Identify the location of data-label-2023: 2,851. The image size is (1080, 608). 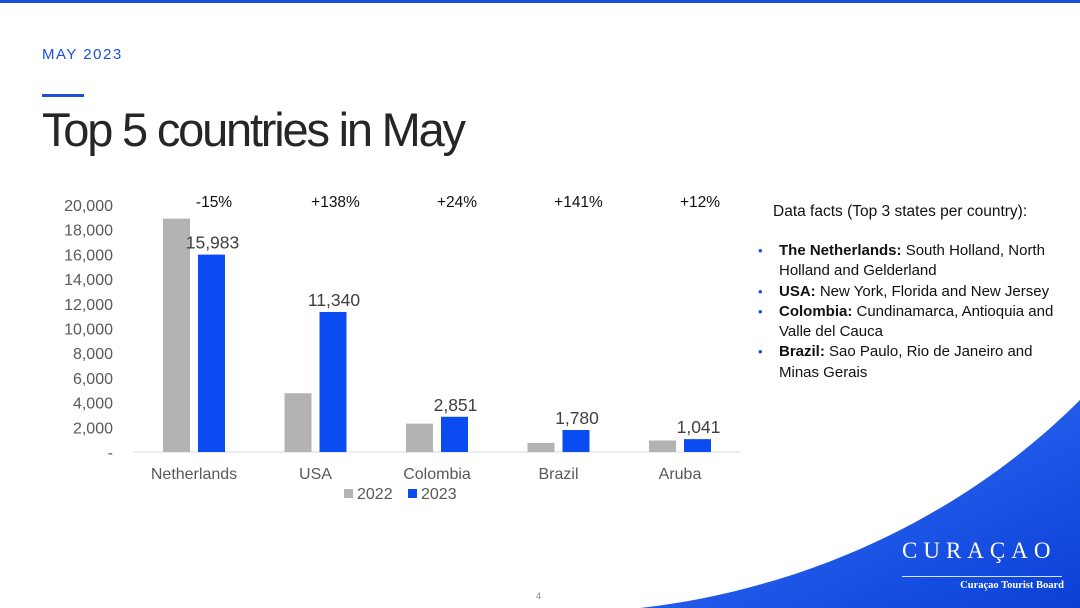
(456, 405).